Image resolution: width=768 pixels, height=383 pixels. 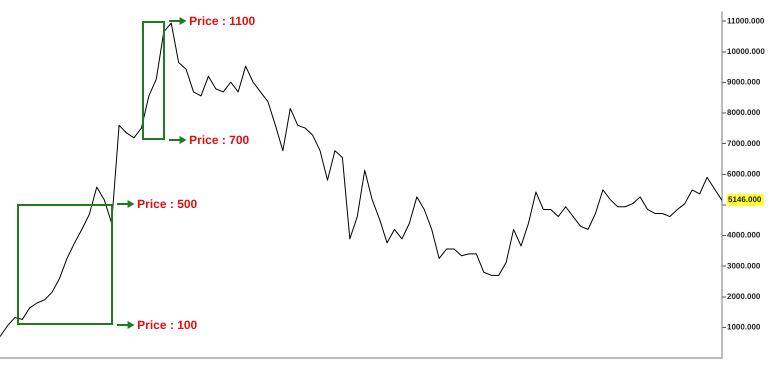 I want to click on y-tick-label: 11000.000, so click(x=746, y=21).